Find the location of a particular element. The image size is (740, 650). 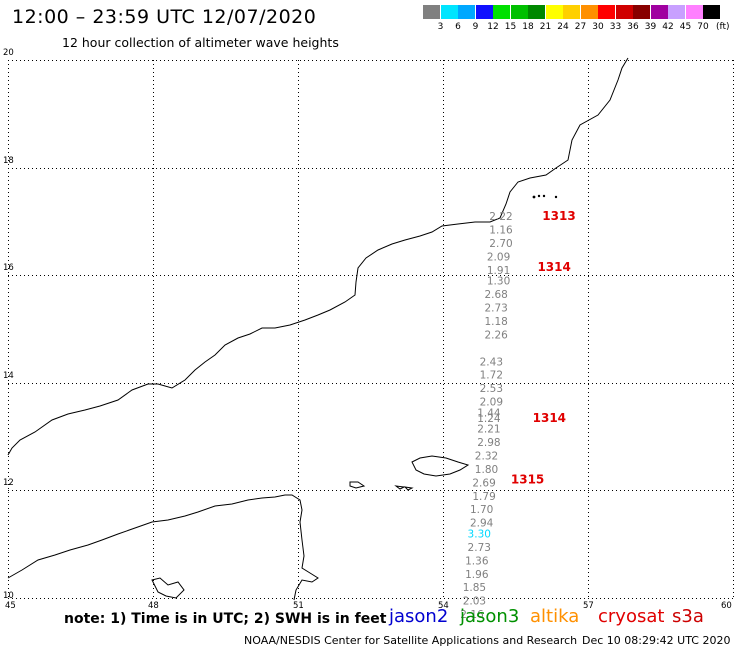

swh-value: 2.70 is located at coordinates (500, 244).